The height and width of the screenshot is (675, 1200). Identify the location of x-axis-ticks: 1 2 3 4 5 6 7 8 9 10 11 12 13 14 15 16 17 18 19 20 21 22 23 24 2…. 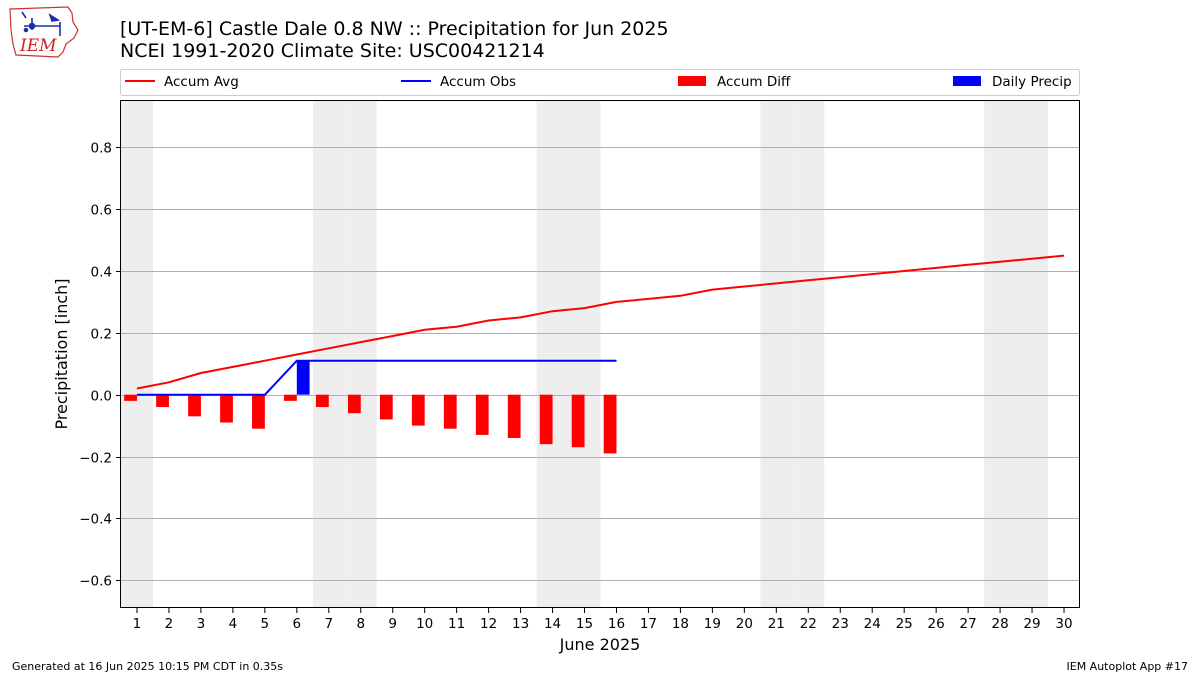
(603, 620).